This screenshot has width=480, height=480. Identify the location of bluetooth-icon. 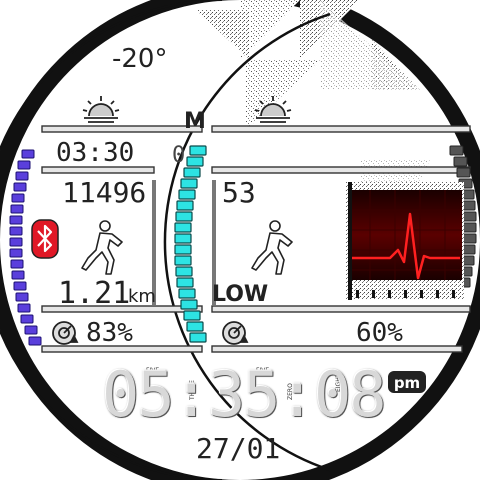
(45, 239).